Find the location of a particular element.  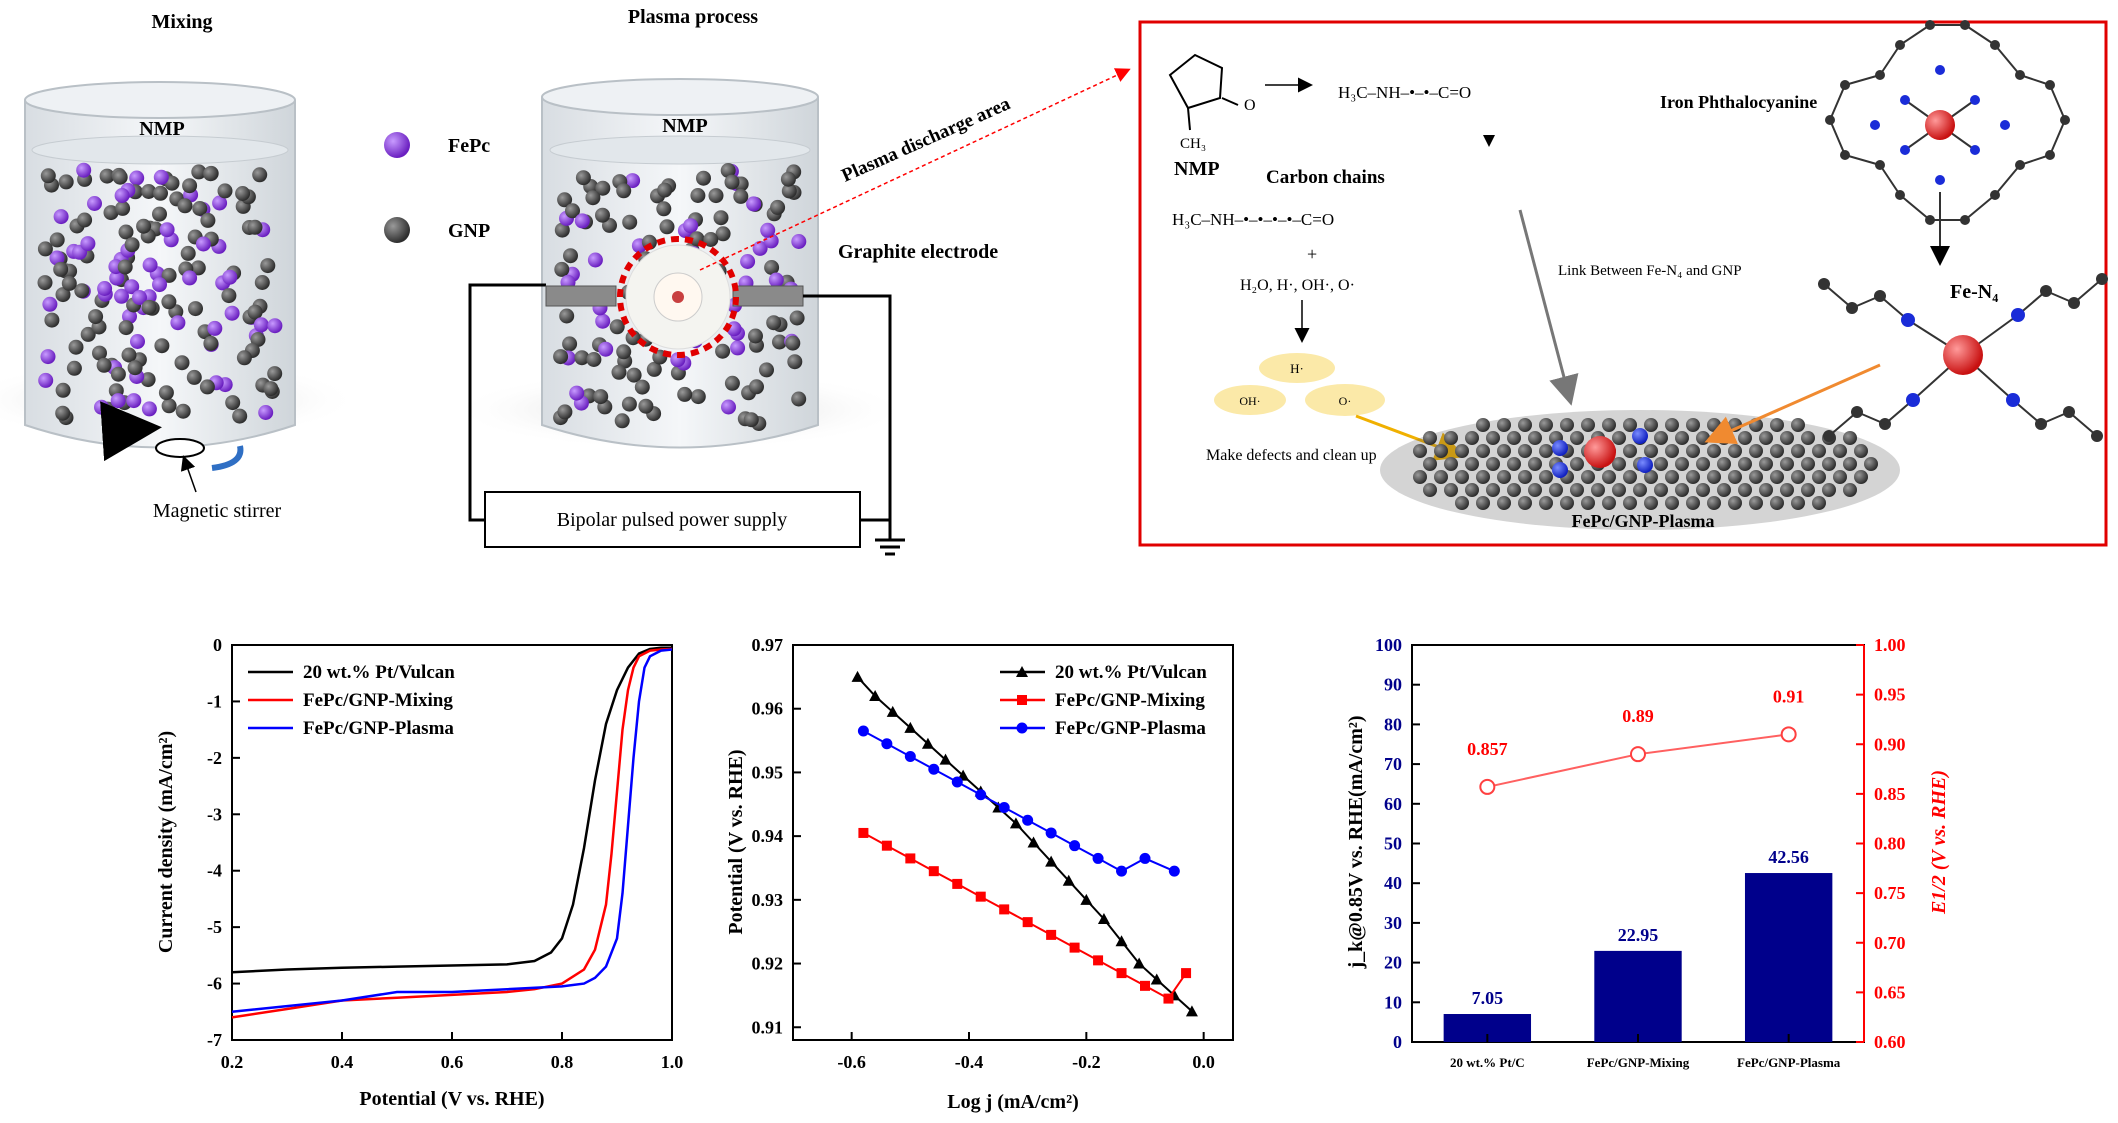

graphene-sheet is located at coordinates (1640, 470).